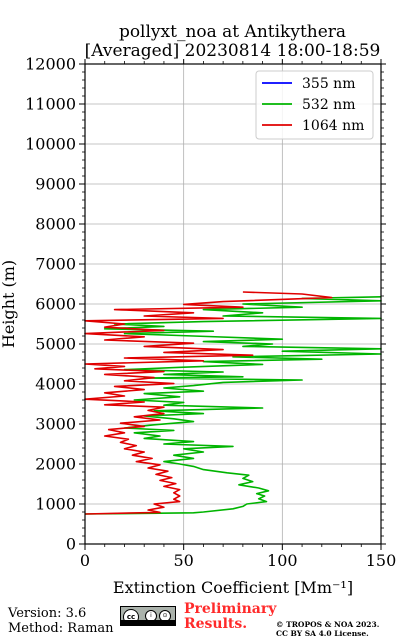 Image resolution: width=400 pixels, height=640 pixels. Describe the element at coordinates (55, 184) in the screenshot. I see `y-tick-label: 9000` at that location.